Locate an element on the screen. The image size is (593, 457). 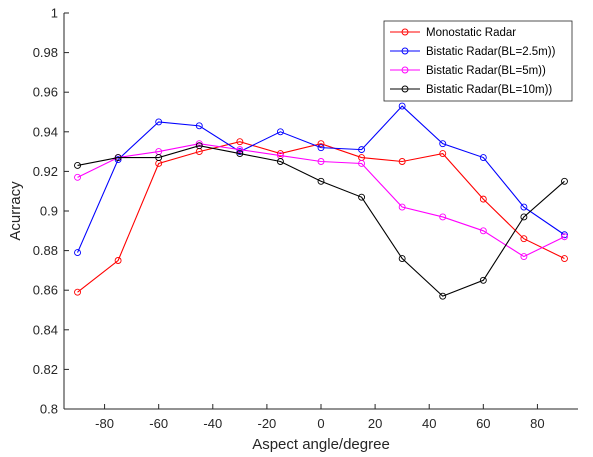
legend-label: Bistatic Radar(BL=2.5m)) is located at coordinates (491, 52).